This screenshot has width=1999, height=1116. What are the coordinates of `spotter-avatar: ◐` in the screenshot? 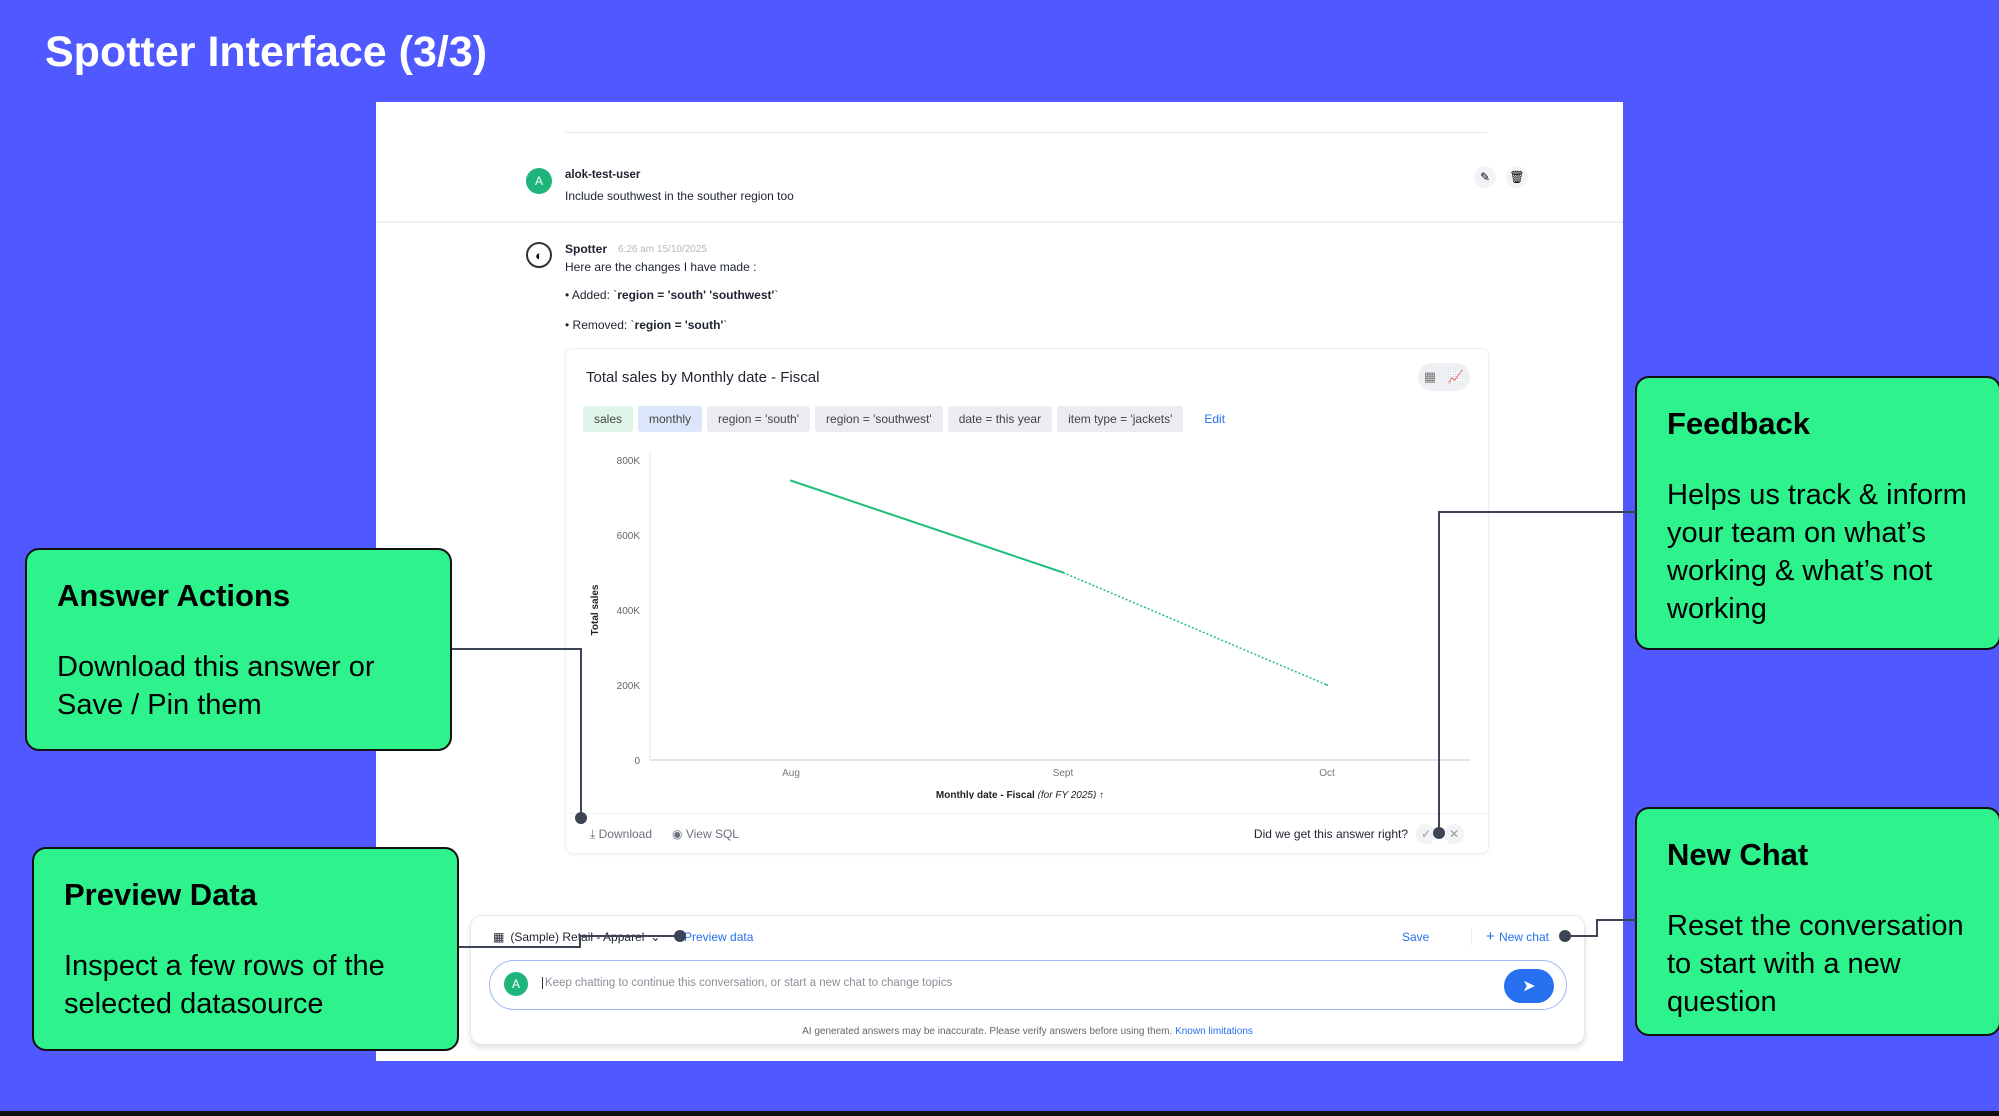 It's located at (539, 255).